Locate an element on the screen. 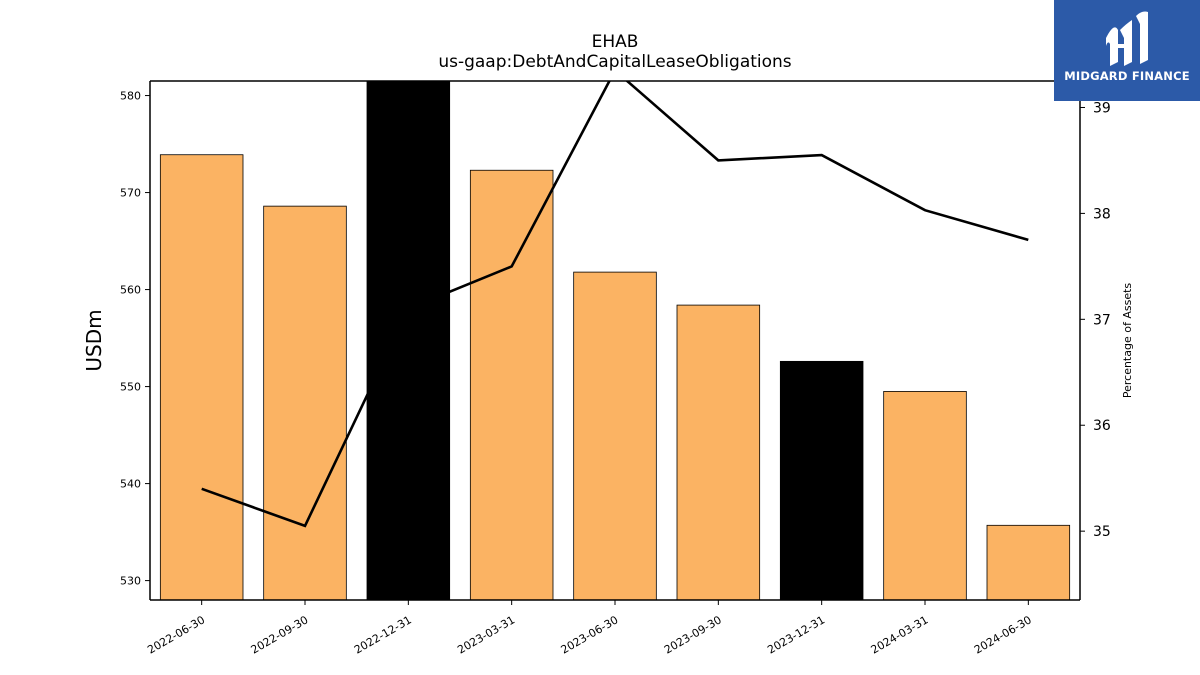 The height and width of the screenshot is (675, 1200). y-right-tick-label: 35 is located at coordinates (1102, 532).